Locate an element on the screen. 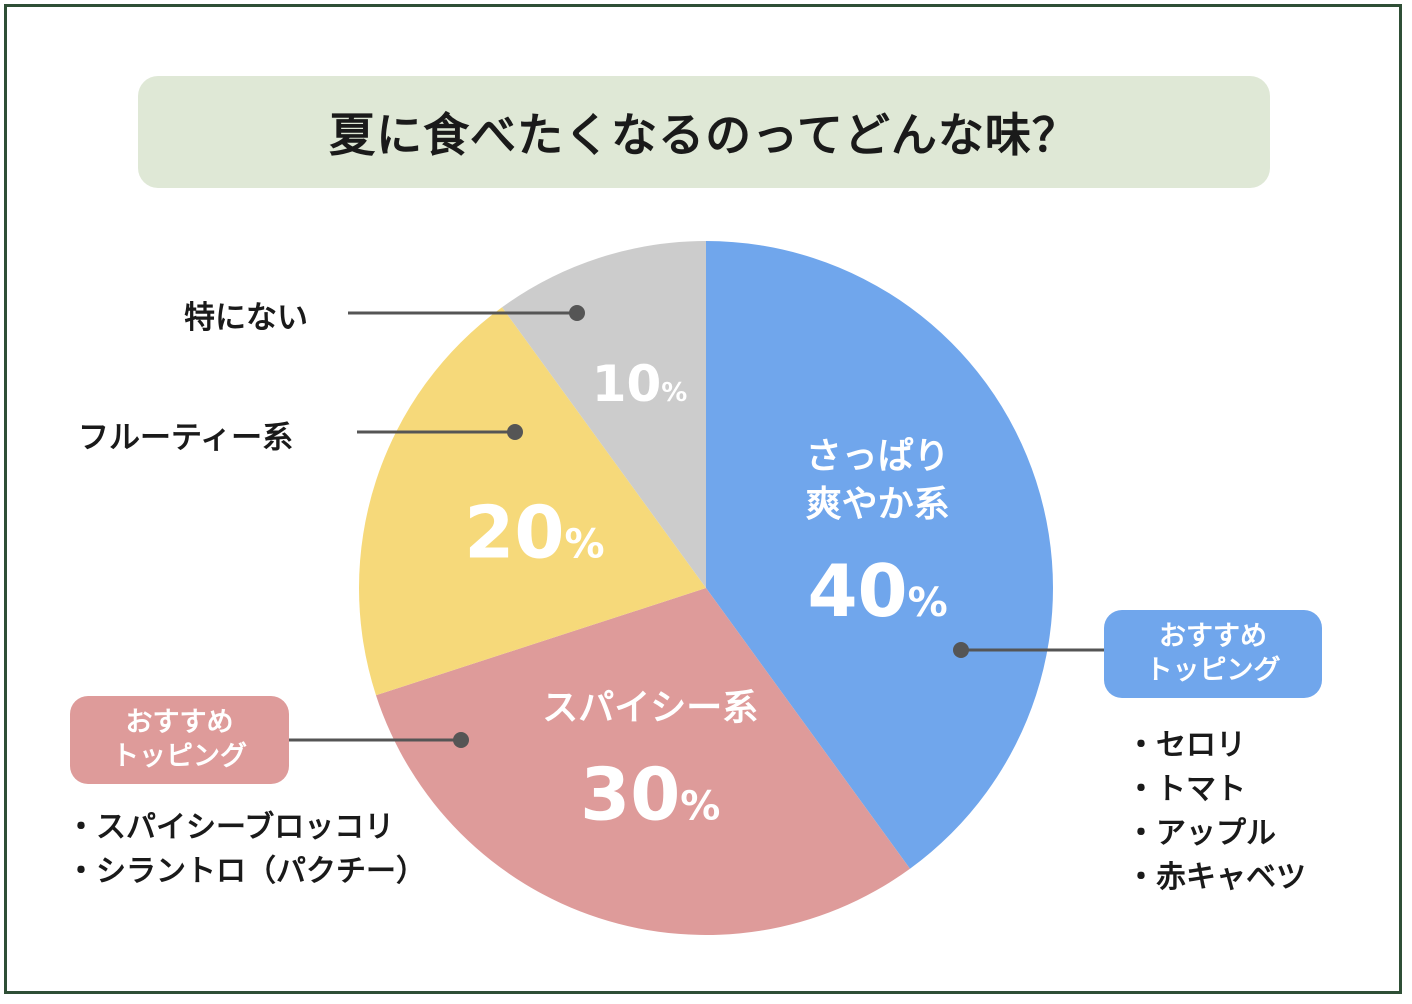 The width and height of the screenshot is (1412, 1004). slice-label: さっぱり is located at coordinates (878, 456).